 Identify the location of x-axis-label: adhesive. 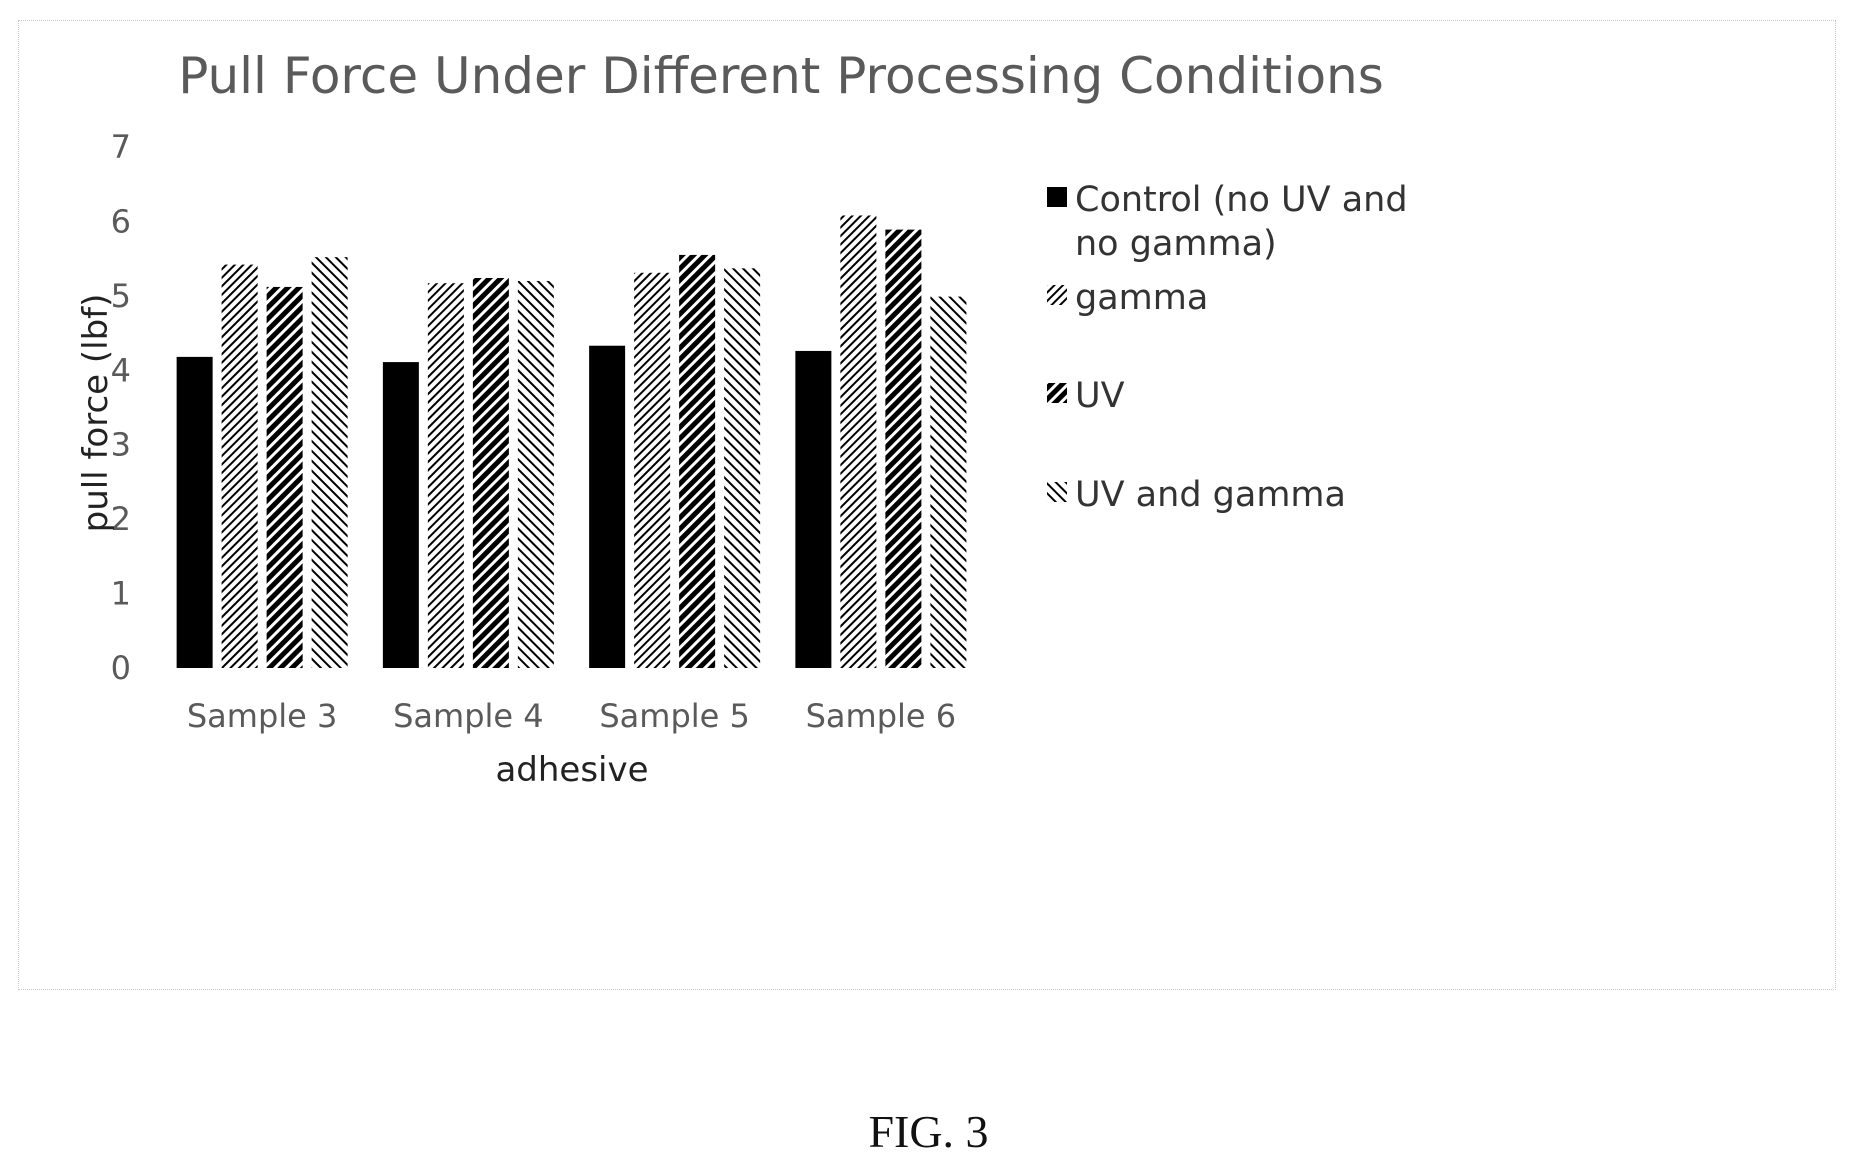
(571, 770).